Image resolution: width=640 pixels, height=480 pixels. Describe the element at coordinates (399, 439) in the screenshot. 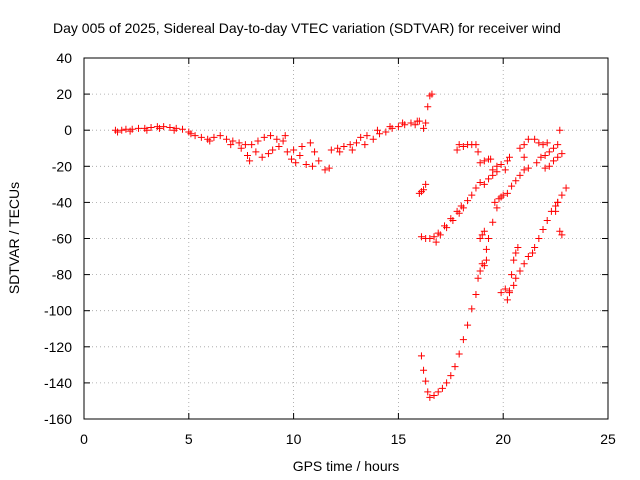

I see `x-tick-label: 15` at that location.